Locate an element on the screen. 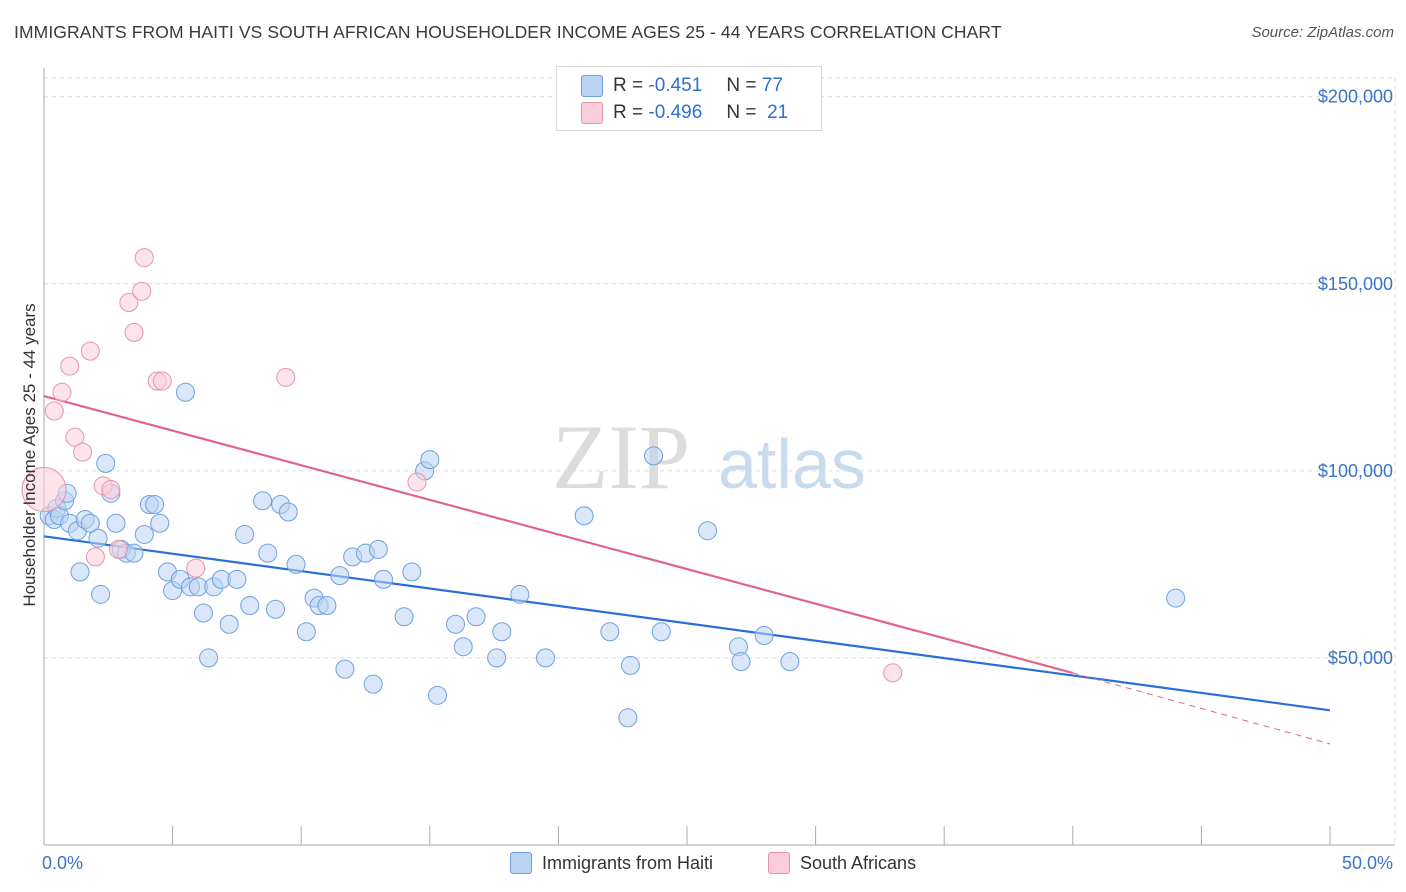 The height and width of the screenshot is (892, 1406). watermark: ZIP atlas is located at coordinates (709, 457).